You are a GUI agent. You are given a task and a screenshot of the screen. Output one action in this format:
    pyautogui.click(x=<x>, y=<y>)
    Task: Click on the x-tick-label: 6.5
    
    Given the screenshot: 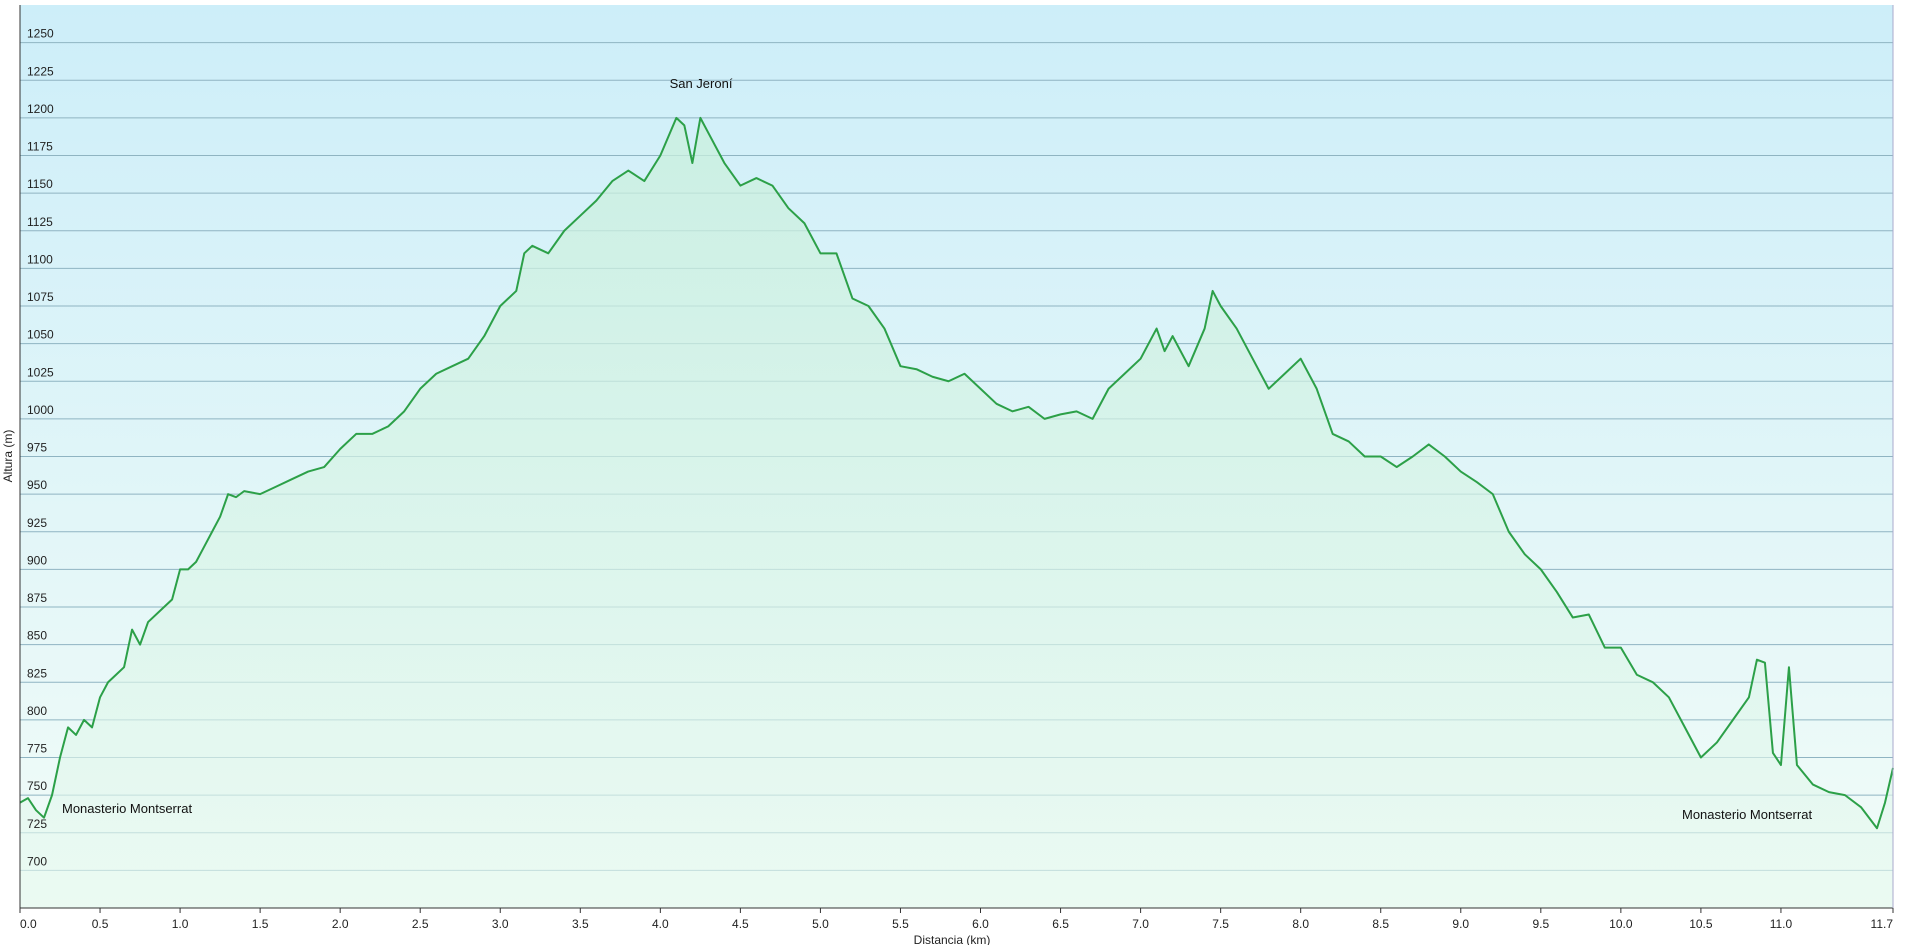 What is the action you would take?
    pyautogui.click(x=1060, y=924)
    